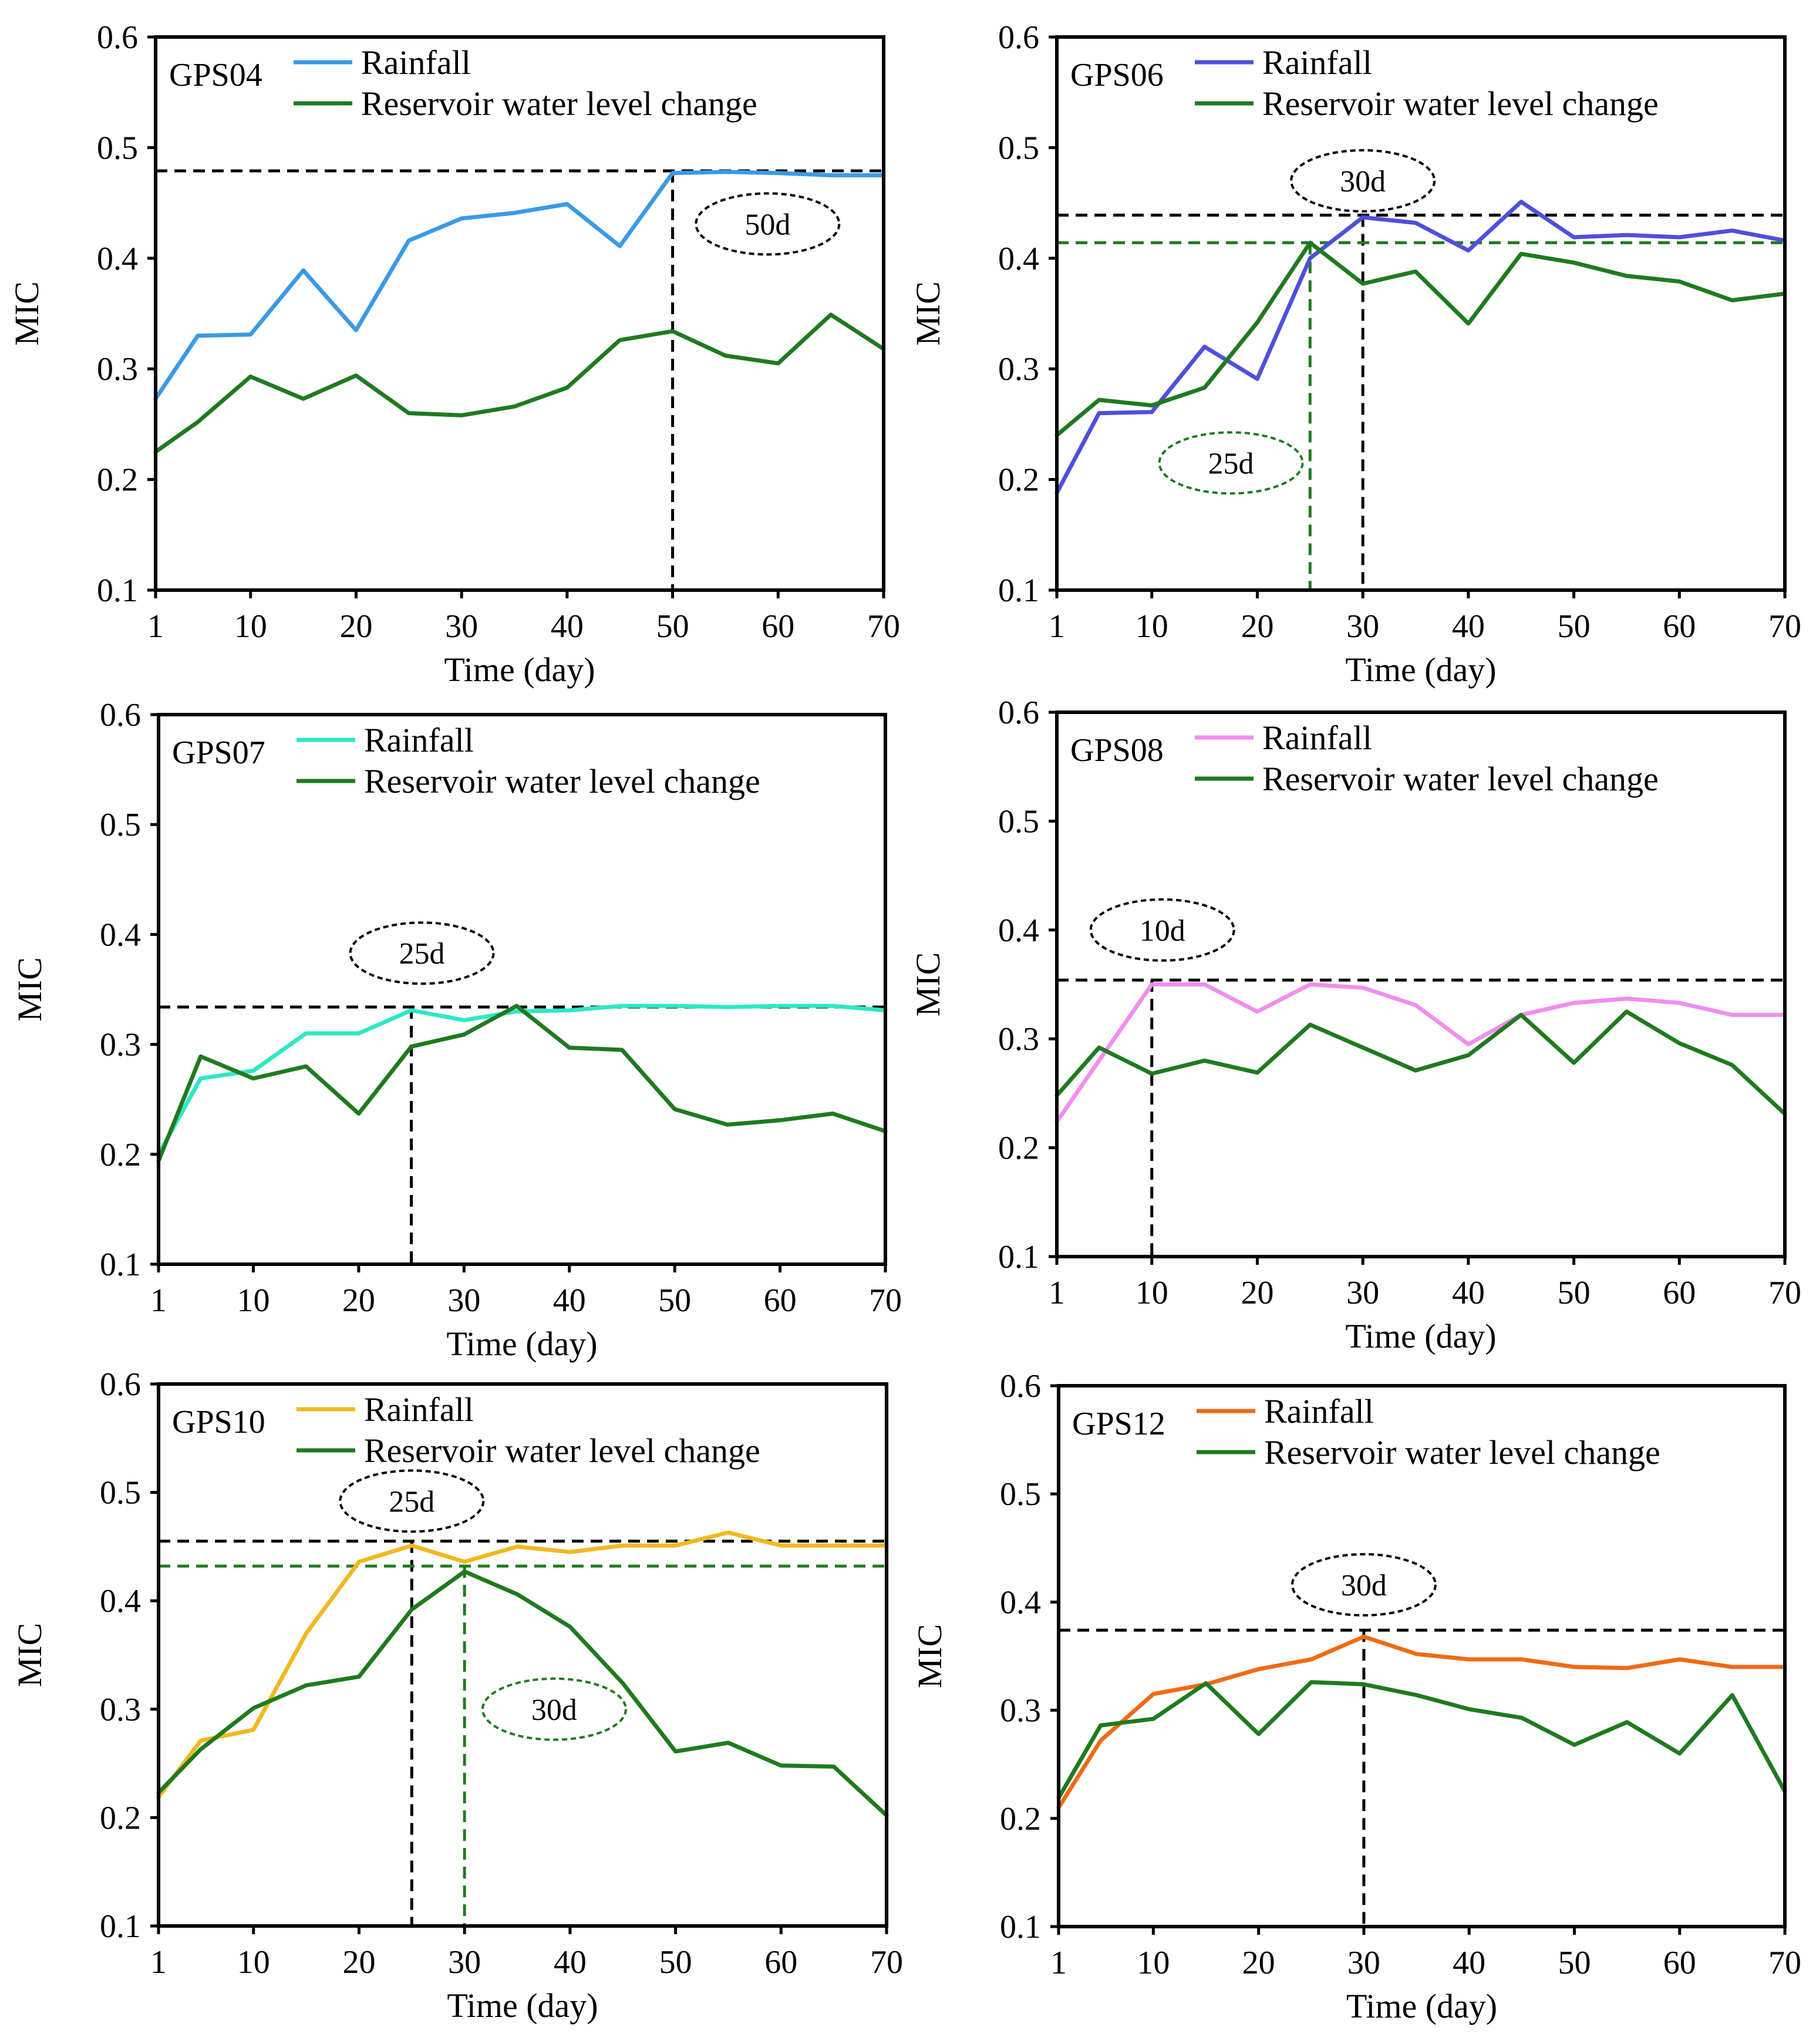 Image resolution: width=1816 pixels, height=2044 pixels. What do you see at coordinates (1117, 75) in the screenshot?
I see `panel-label: GPS06` at bounding box center [1117, 75].